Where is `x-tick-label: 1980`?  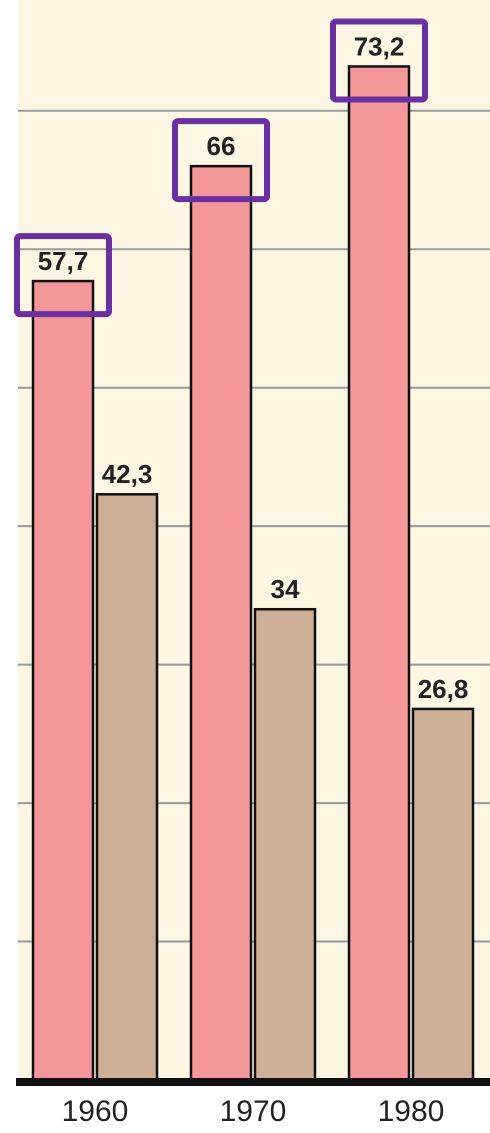 x-tick-label: 1980 is located at coordinates (411, 1111).